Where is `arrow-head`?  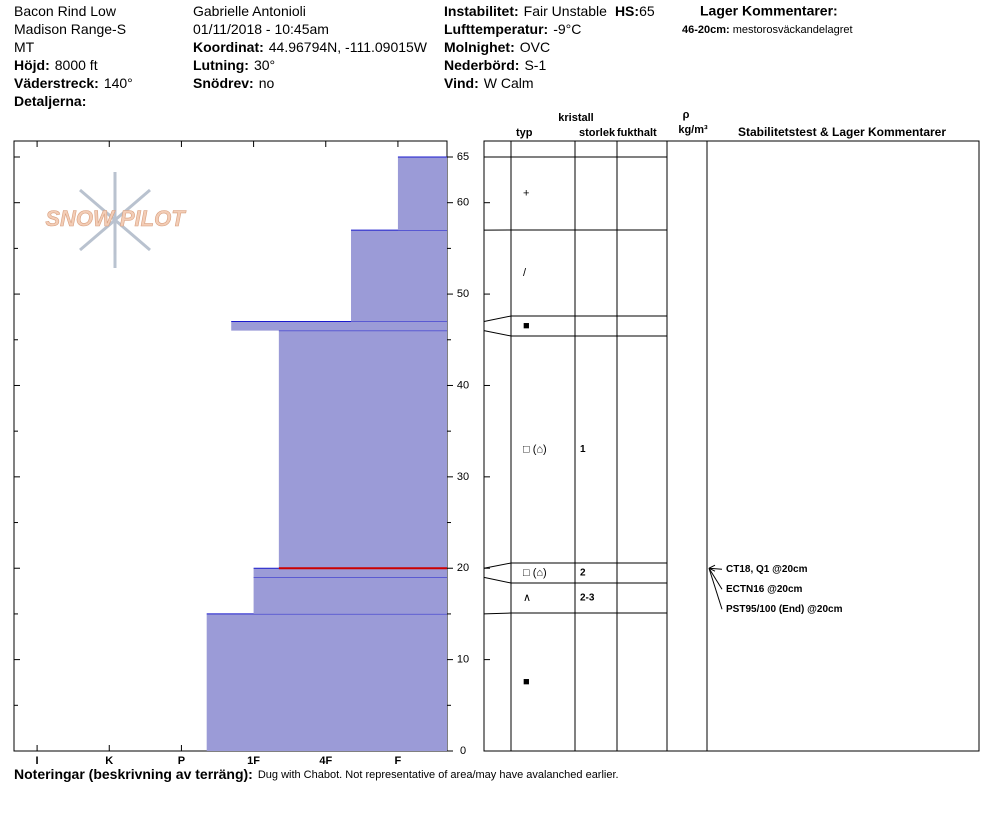
arrow-head is located at coordinates (712, 568).